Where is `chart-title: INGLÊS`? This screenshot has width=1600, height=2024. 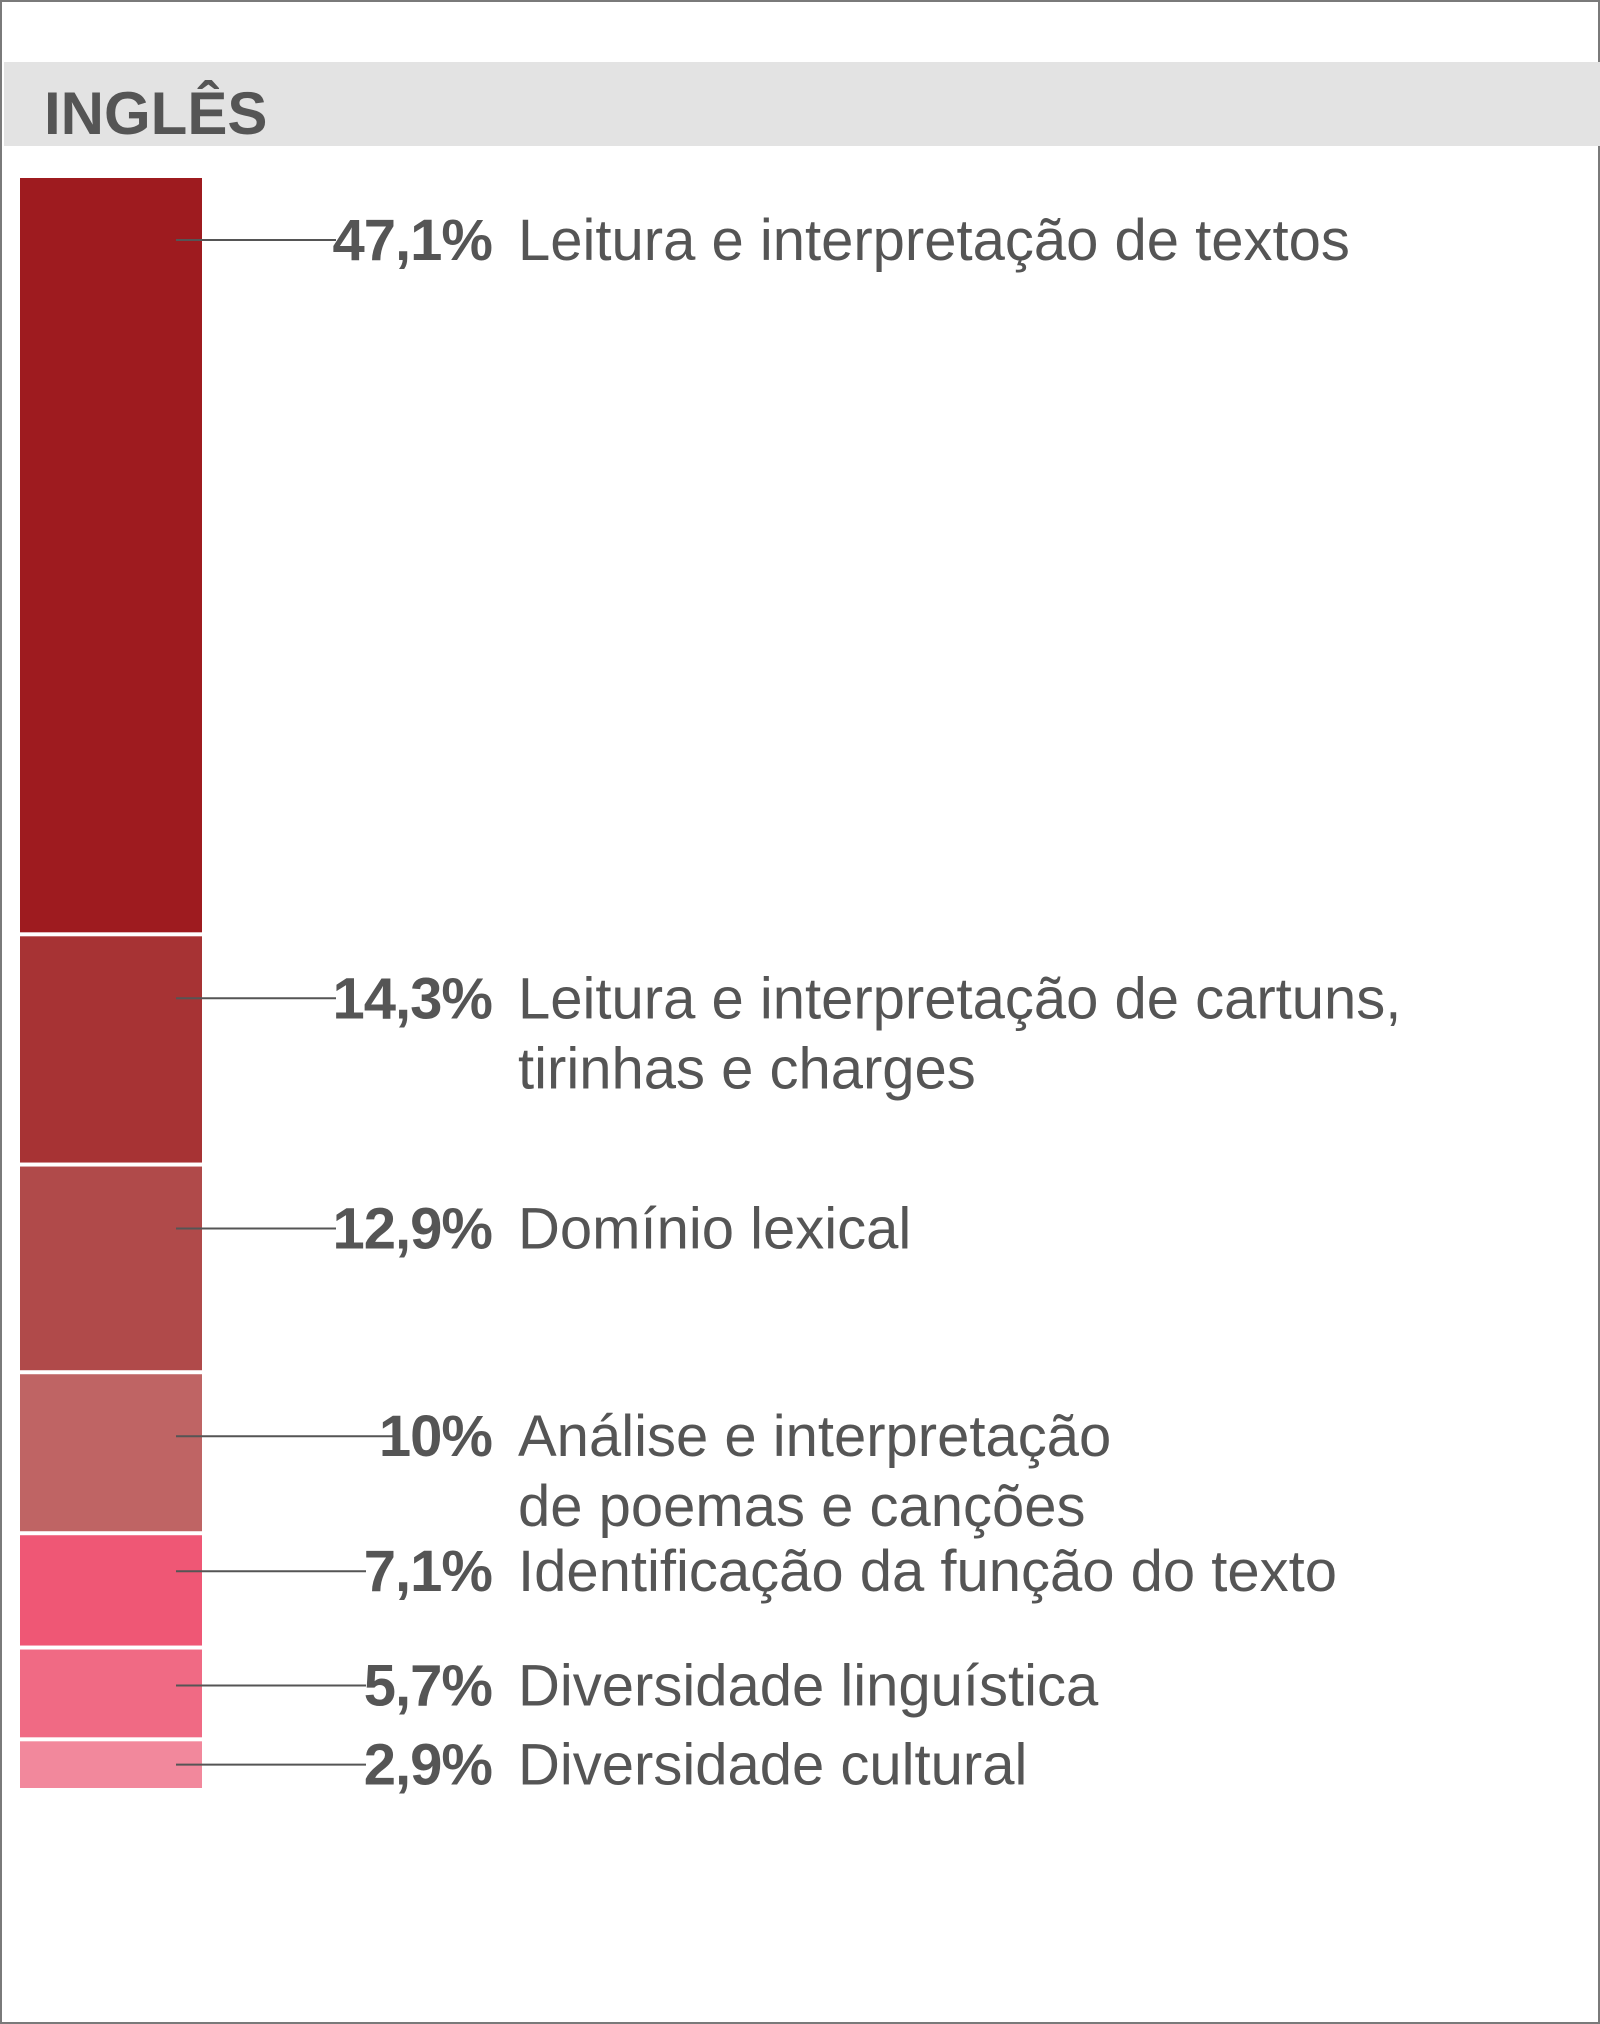 chart-title: INGLÊS is located at coordinates (156, 113).